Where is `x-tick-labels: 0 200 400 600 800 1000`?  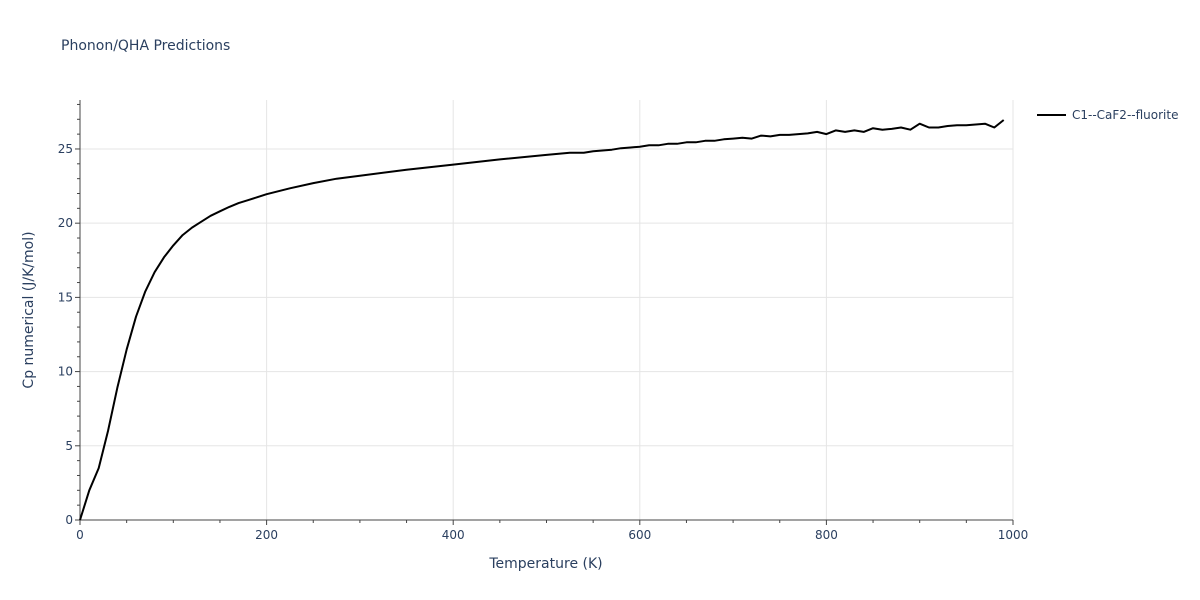
x-tick-labels: 0 200 400 600 800 1000 is located at coordinates (552, 535).